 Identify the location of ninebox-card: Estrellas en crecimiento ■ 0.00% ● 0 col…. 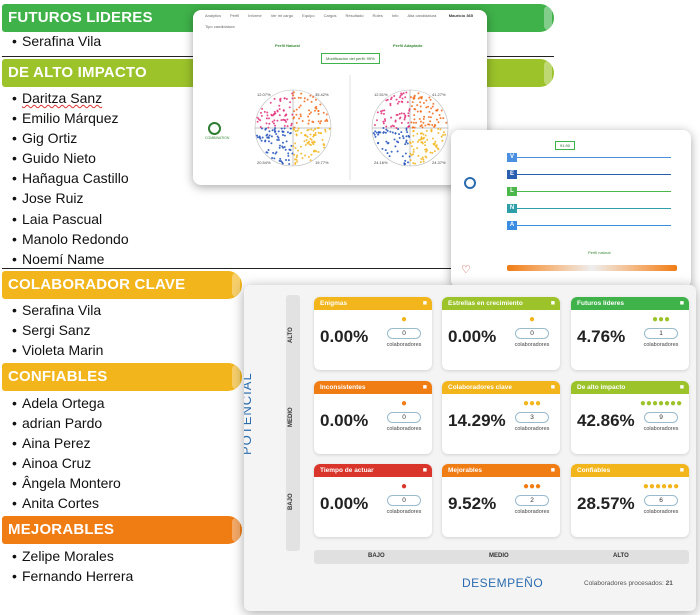
(501, 333).